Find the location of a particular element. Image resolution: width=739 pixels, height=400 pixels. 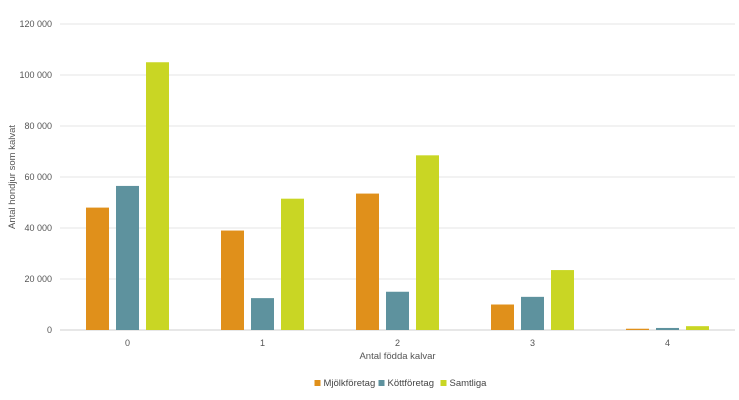

x-axis-title: Antal födda kalvar is located at coordinates (397, 356).